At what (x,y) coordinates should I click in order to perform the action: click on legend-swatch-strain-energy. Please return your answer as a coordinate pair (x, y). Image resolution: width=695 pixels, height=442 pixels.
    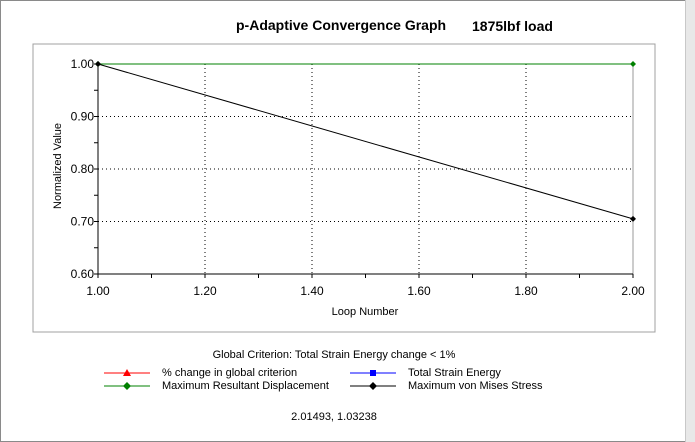
    Looking at the image, I should click on (373, 373).